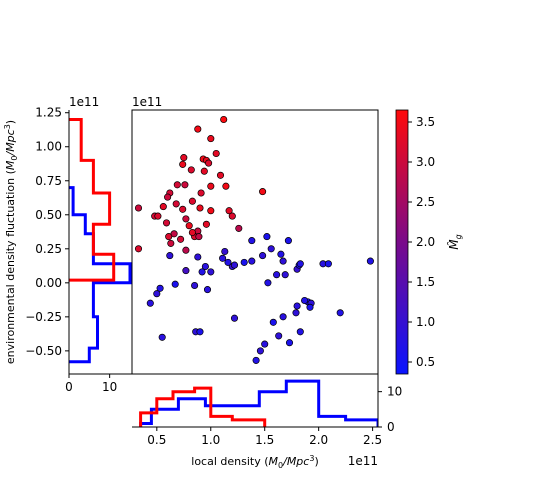 This screenshot has width=560, height=484. What do you see at coordinates (264, 437) in the screenshot?
I see `x-axis-ticks: 0.5 1.0 1.5 2.0 2.5` at bounding box center [264, 437].